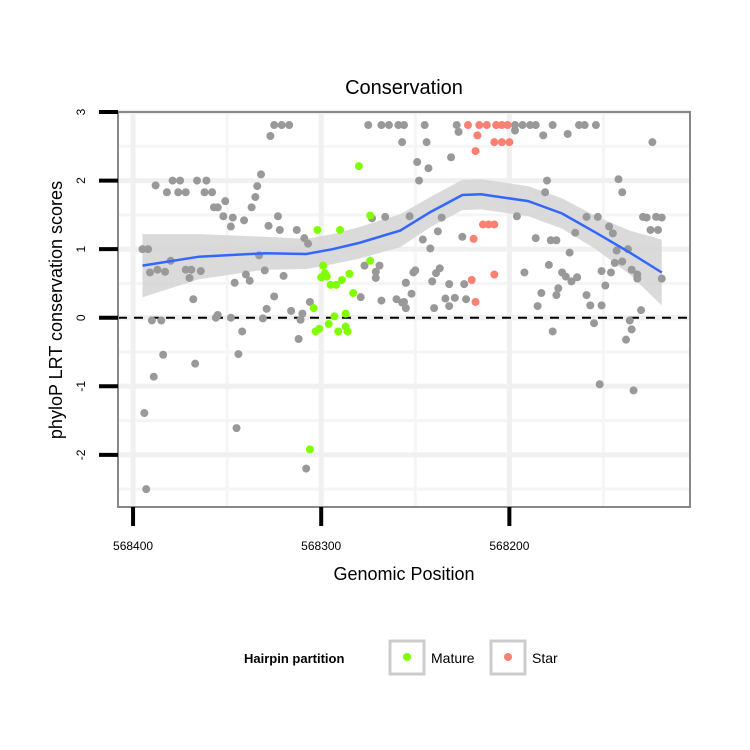 The height and width of the screenshot is (750, 750). I want to click on y-tick-label: 2, so click(81, 180).